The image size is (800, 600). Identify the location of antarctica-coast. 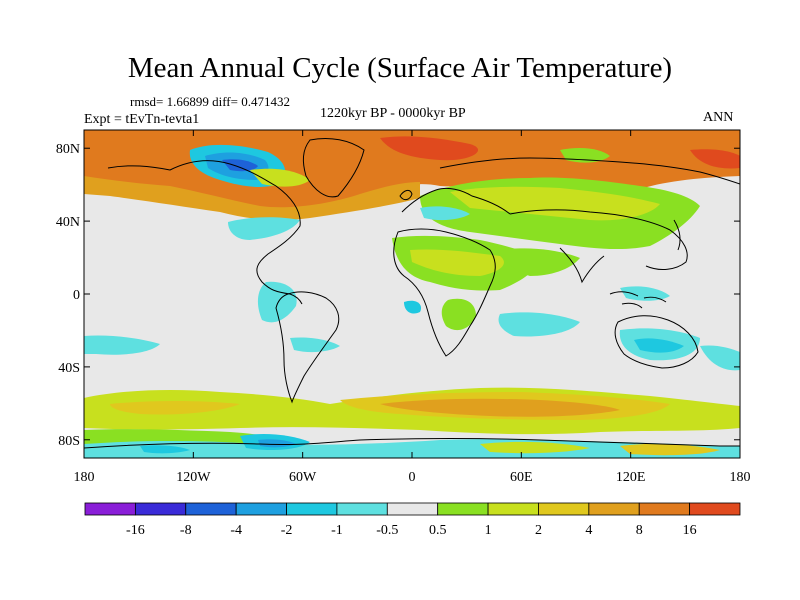
(412, 443).